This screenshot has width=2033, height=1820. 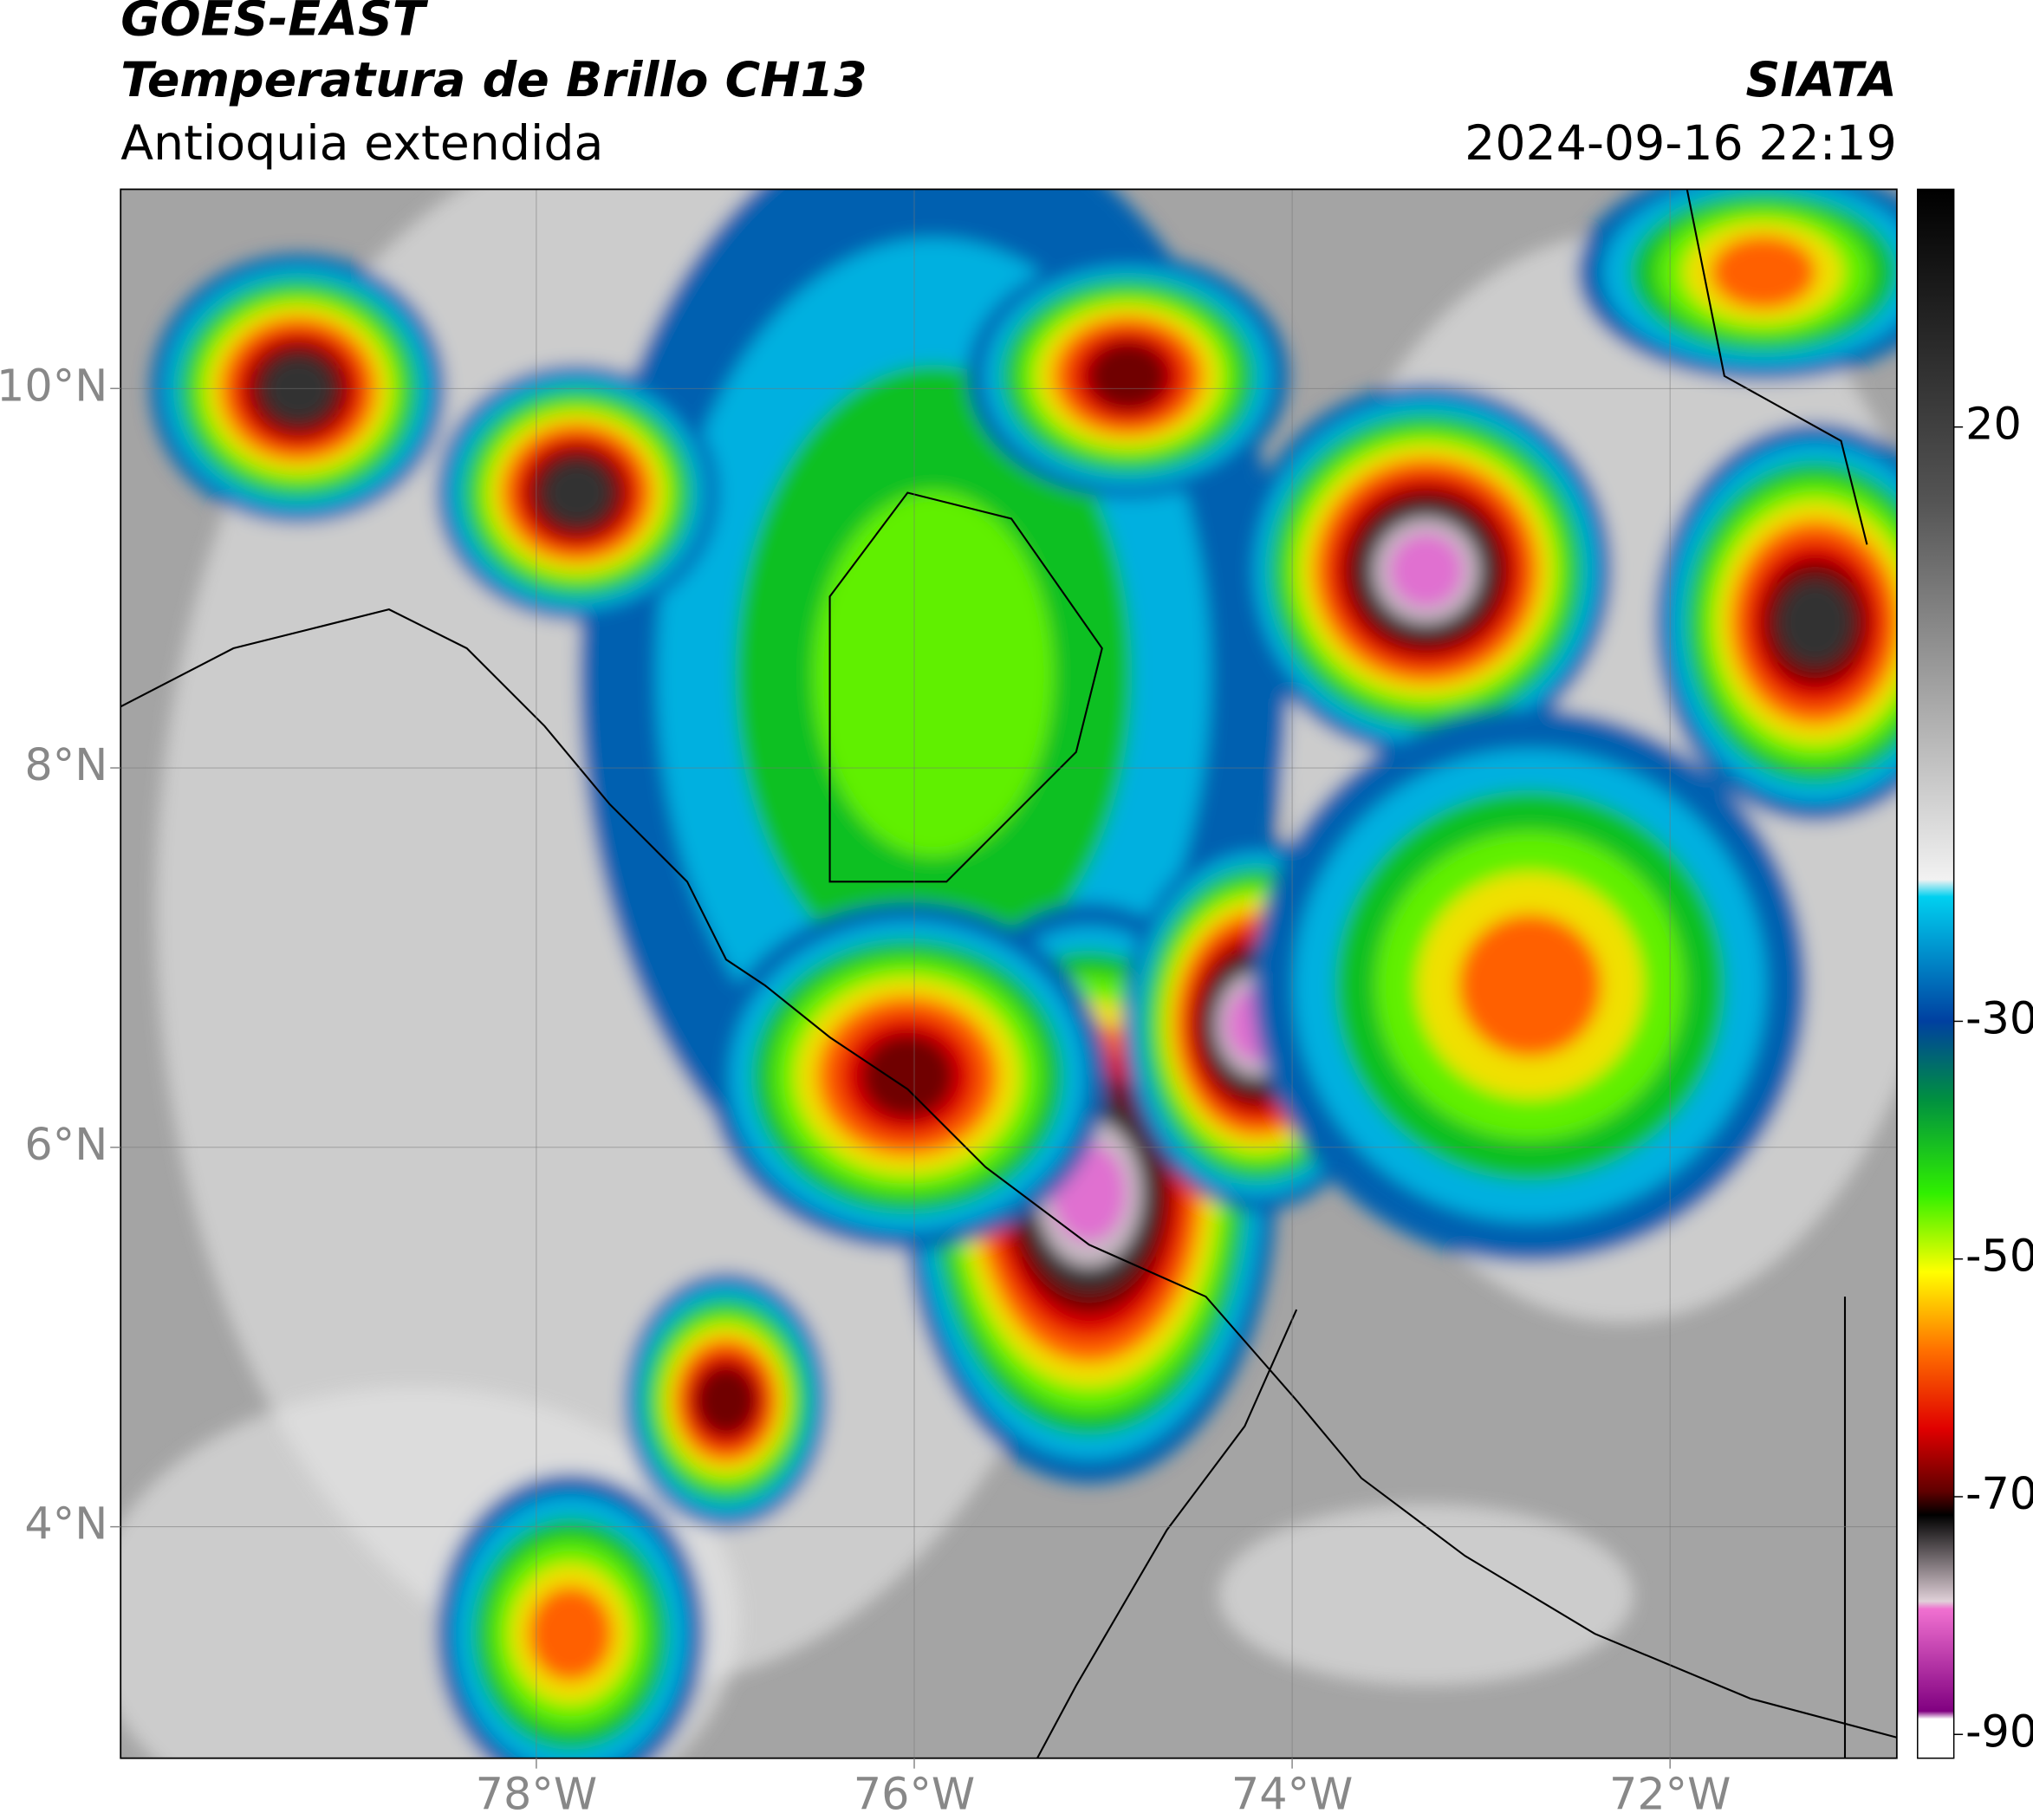 I want to click on x-tick-label: 72°W, so click(x=1670, y=1794).